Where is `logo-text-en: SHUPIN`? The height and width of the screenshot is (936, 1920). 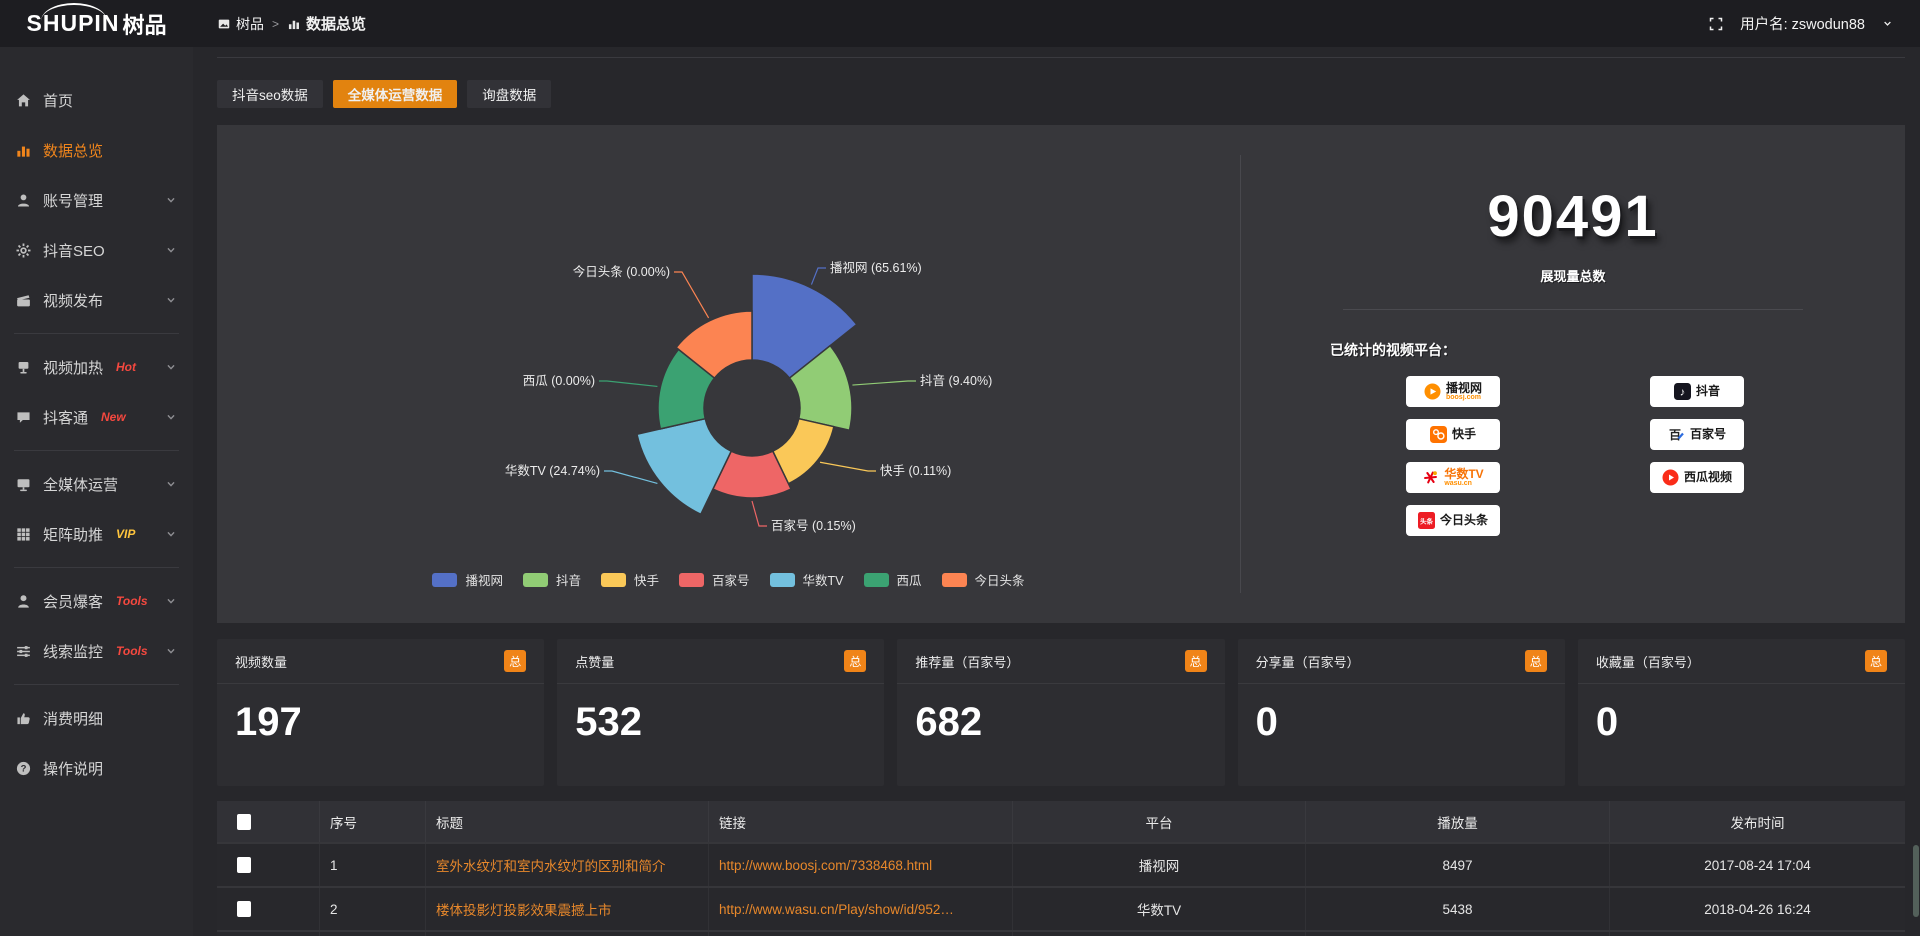 logo-text-en: SHUPIN is located at coordinates (73, 19).